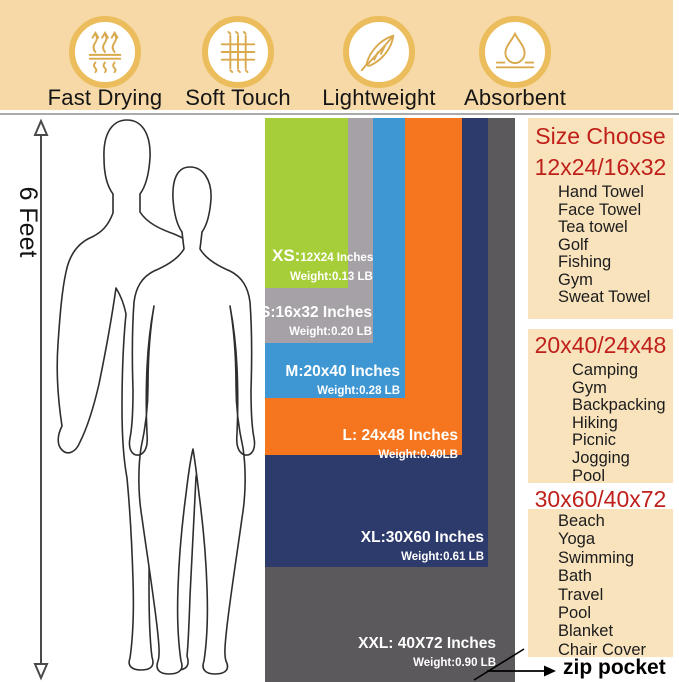  Describe the element at coordinates (514, 664) in the screenshot. I see `zip-pocket-arrow` at that location.